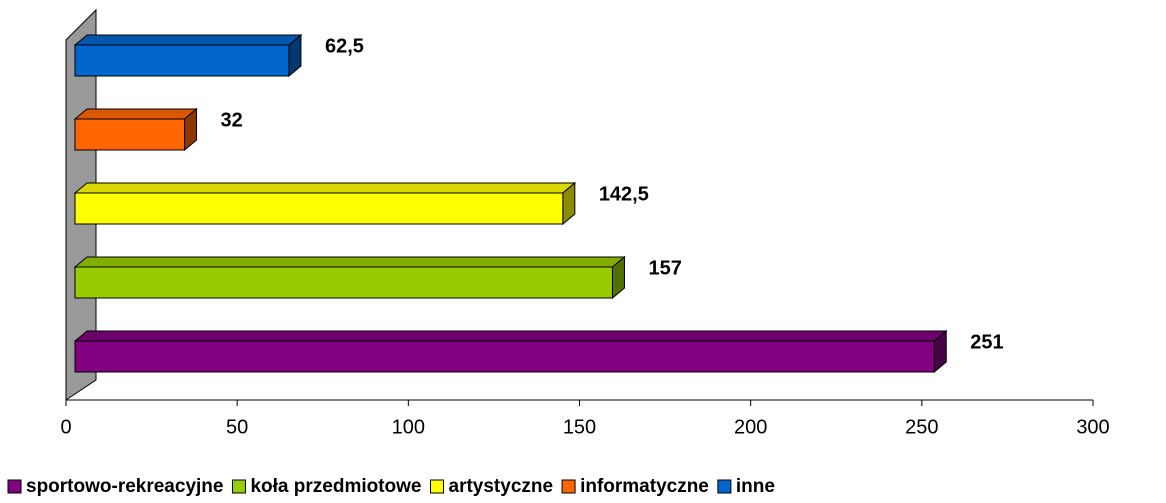  I want to click on legend-label: inne, so click(755, 486).